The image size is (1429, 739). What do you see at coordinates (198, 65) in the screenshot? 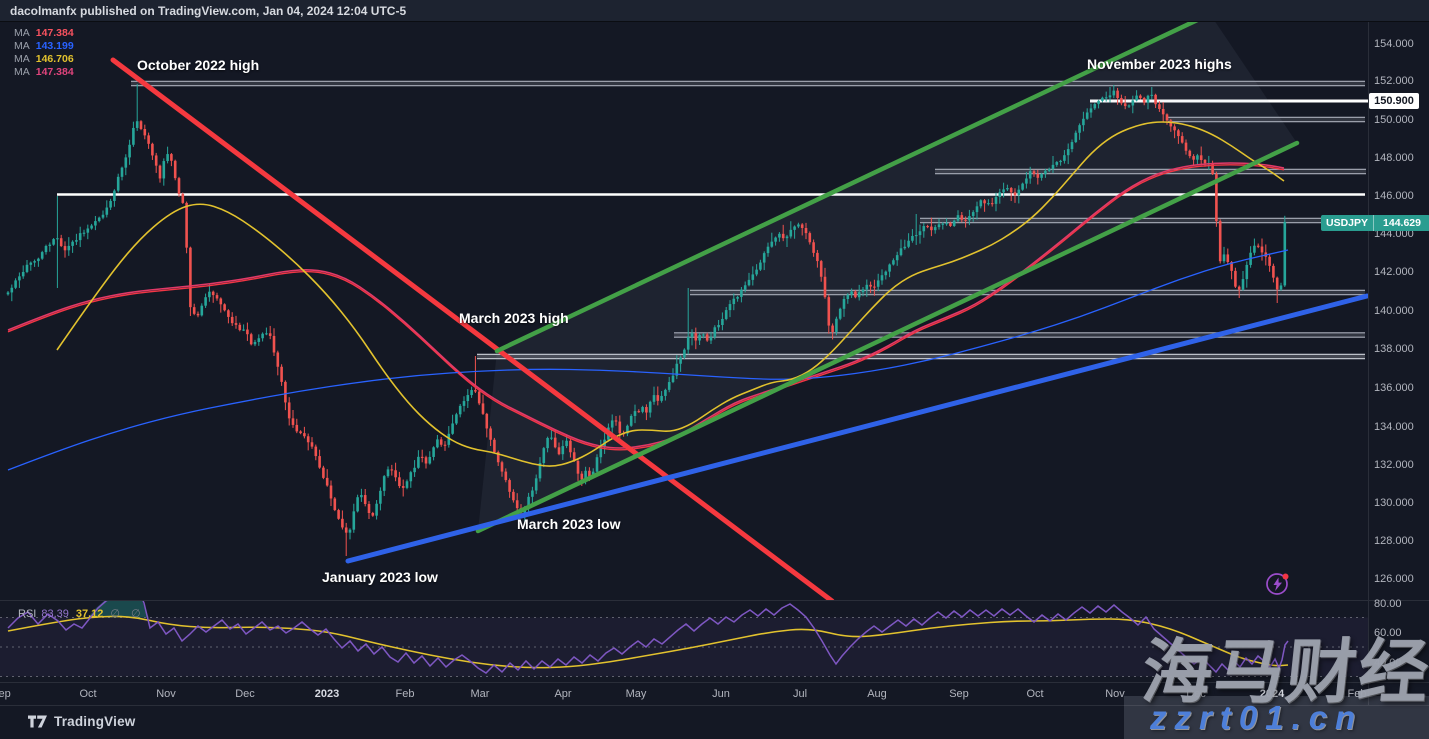
I see `chart-annotation: October 2022 high` at bounding box center [198, 65].